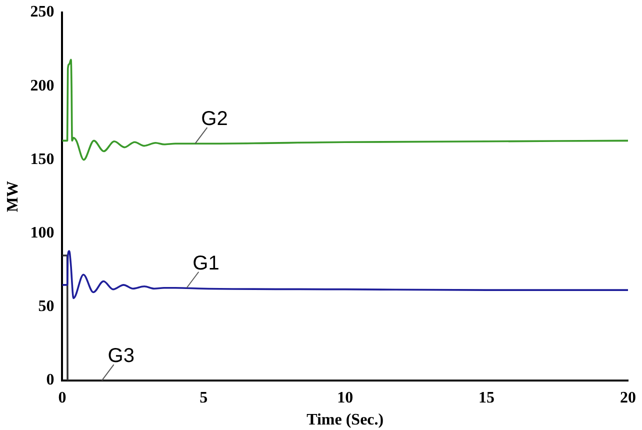  Describe the element at coordinates (13, 196) in the screenshot. I see `y-axis-title: MW` at that location.